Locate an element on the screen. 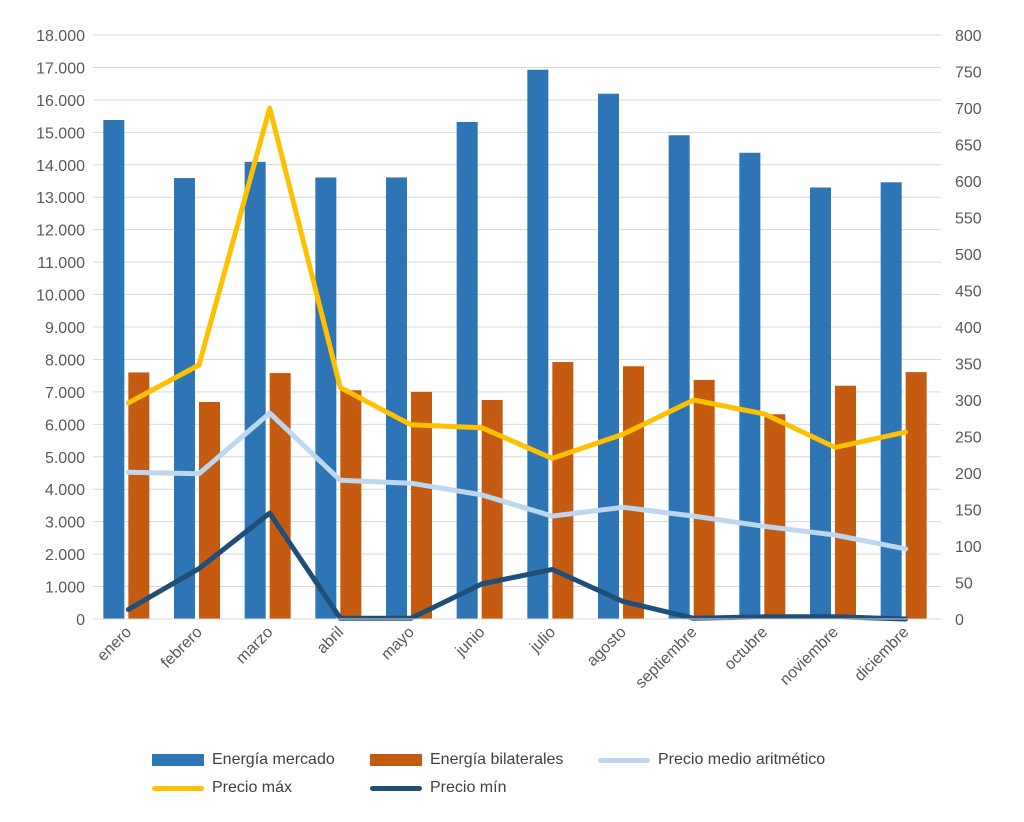  legend-label: Energía bilaterales is located at coordinates (497, 759).